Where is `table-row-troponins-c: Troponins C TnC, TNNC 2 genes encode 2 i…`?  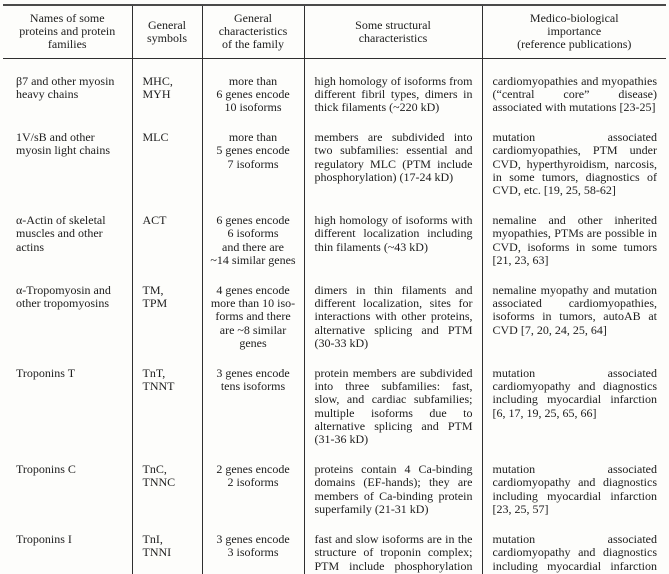 table-row-troponins-c: Troponins C TnC, TNNC 2 genes encode 2 i… is located at coordinates (334, 490).